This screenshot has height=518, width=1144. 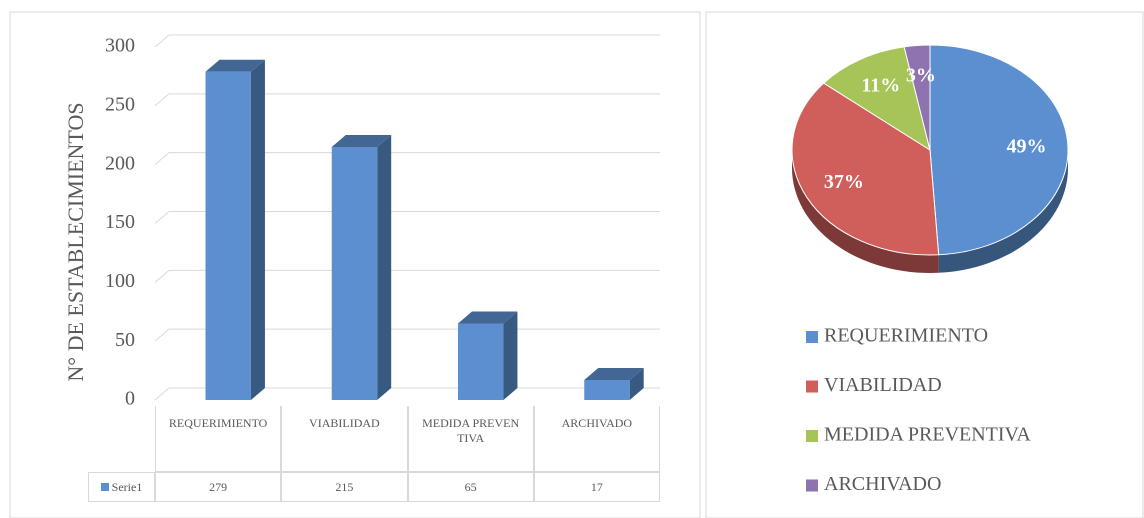 I want to click on legend-label: REQUERIMIENTO, so click(x=906, y=336).